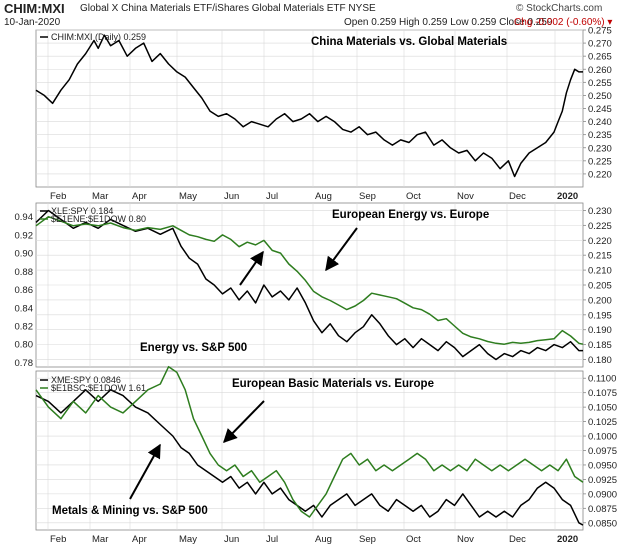 Image resolution: width=640 pixels, height=549 pixels. Describe the element at coordinates (86, 380) in the screenshot. I see `legend-entry: XME:SPY 0.0846` at that location.